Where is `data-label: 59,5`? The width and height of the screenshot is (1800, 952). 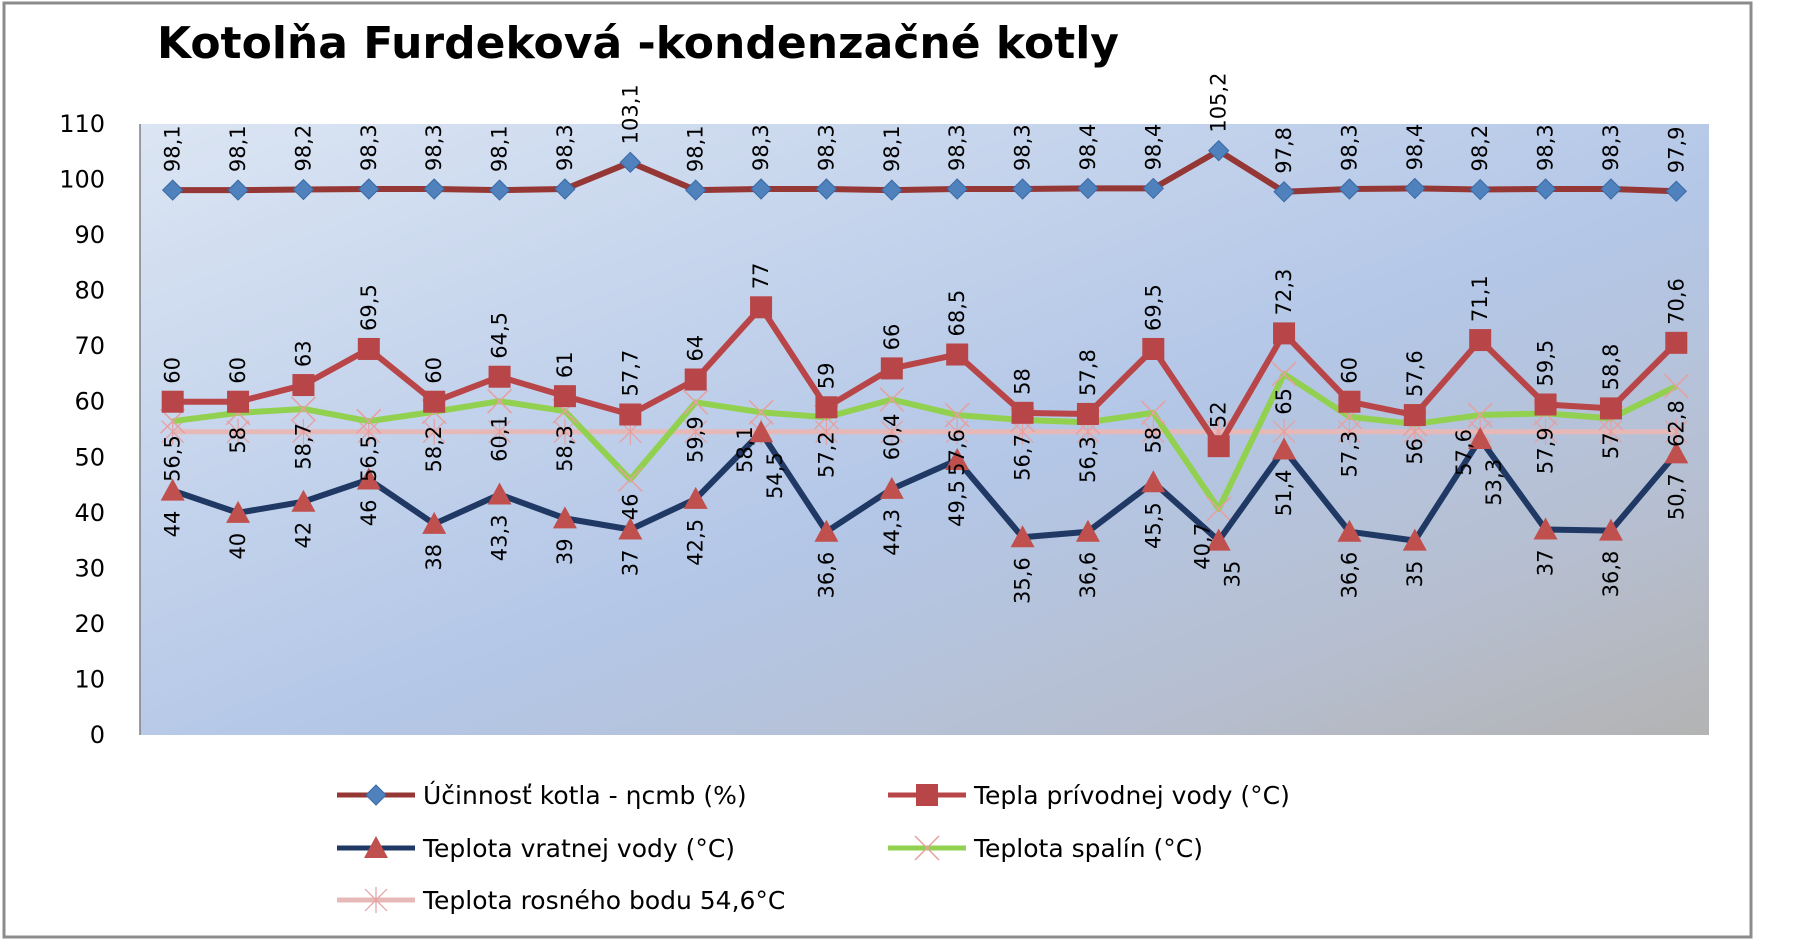
data-label: 59,5 is located at coordinates (1546, 363).